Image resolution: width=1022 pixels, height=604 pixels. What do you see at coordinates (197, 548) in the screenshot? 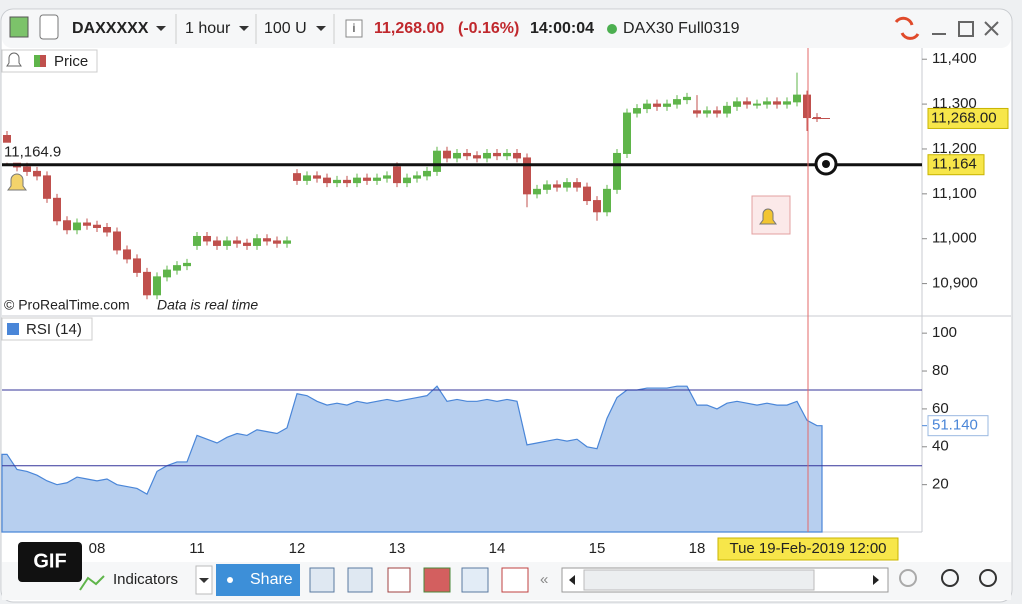
I see `x-tick-label: 11` at bounding box center [197, 548].